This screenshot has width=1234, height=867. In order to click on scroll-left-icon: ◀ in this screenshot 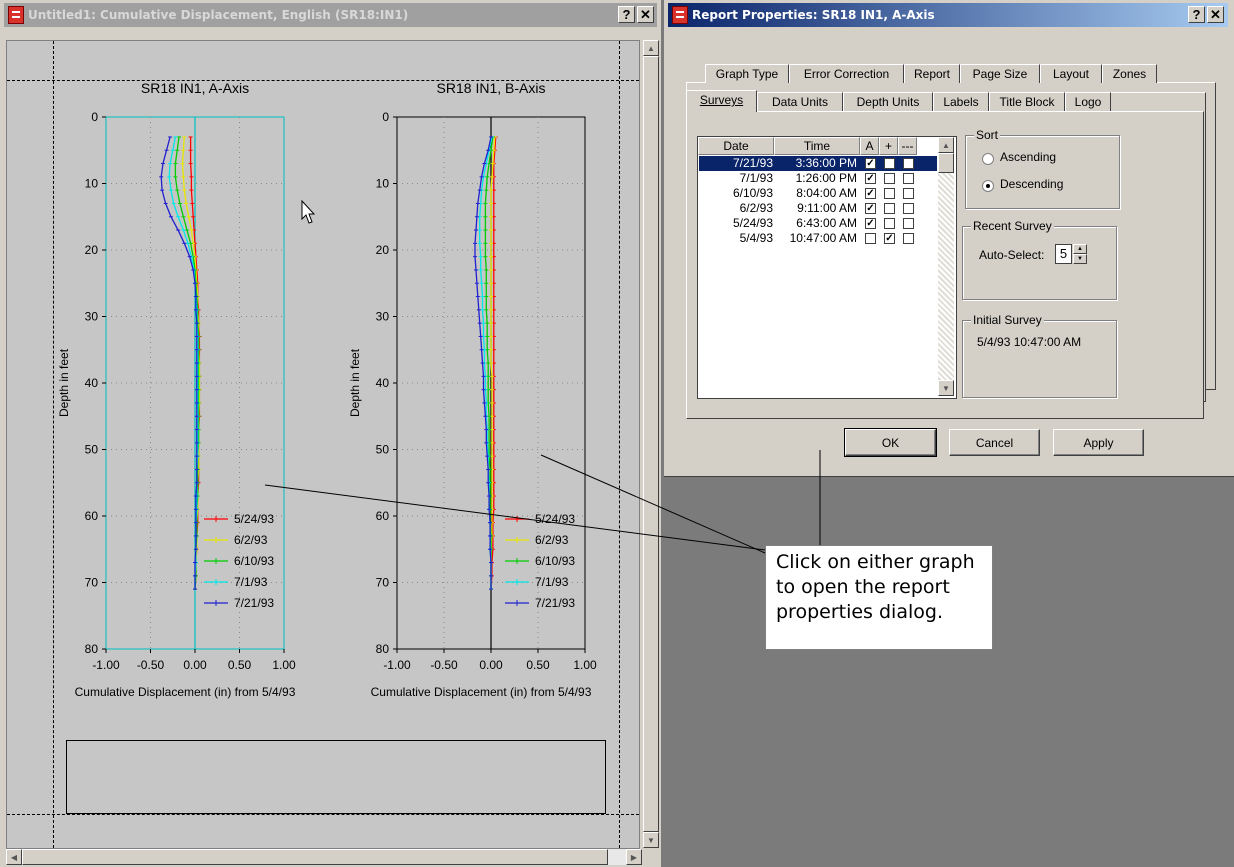, I will do `click(14, 857)`.